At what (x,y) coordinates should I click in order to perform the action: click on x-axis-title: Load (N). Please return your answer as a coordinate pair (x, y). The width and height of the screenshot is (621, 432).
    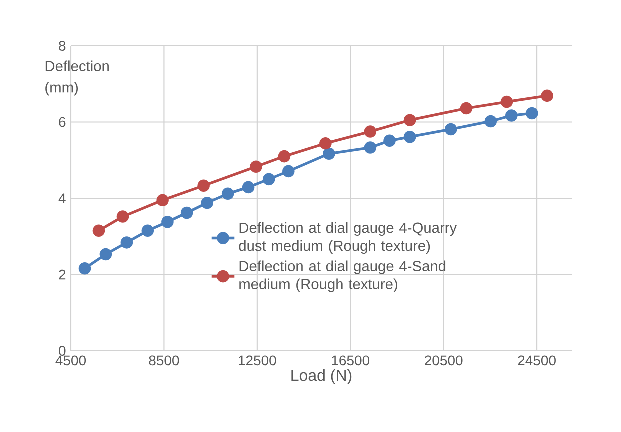
    Looking at the image, I should click on (322, 376).